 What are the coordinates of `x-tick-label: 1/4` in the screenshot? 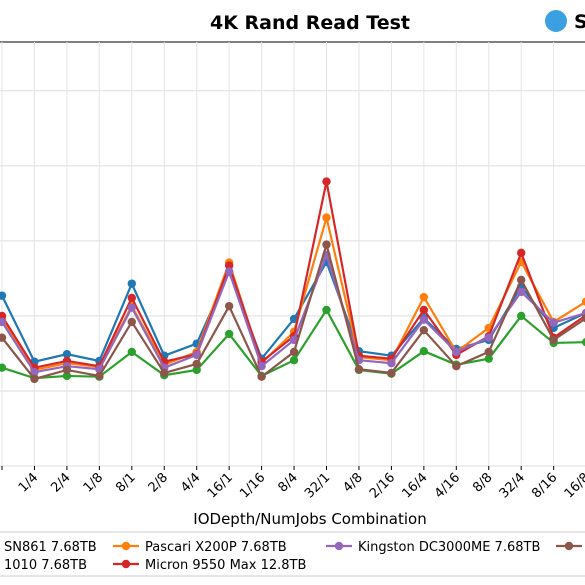 It's located at (28, 482).